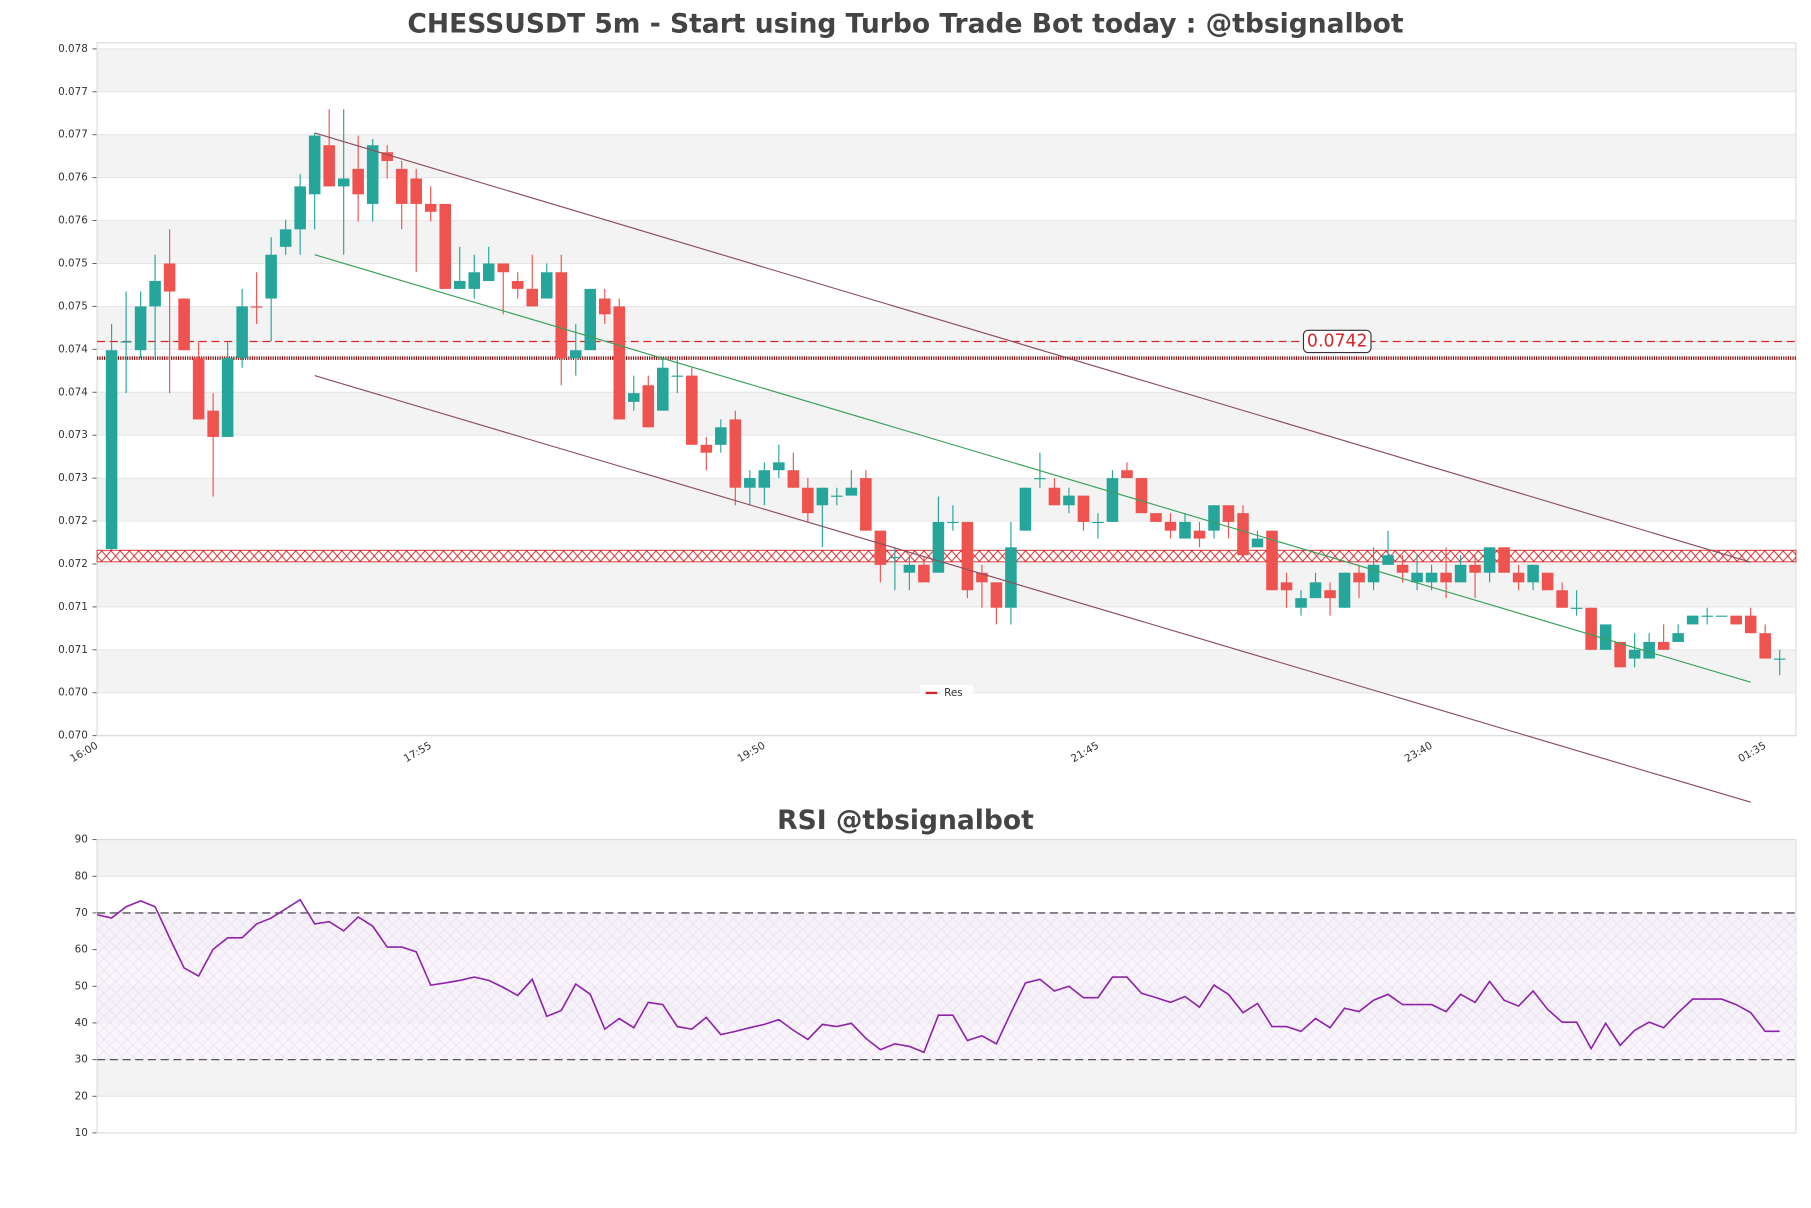  I want to click on x-tick-label: 23:40, so click(1419, 752).